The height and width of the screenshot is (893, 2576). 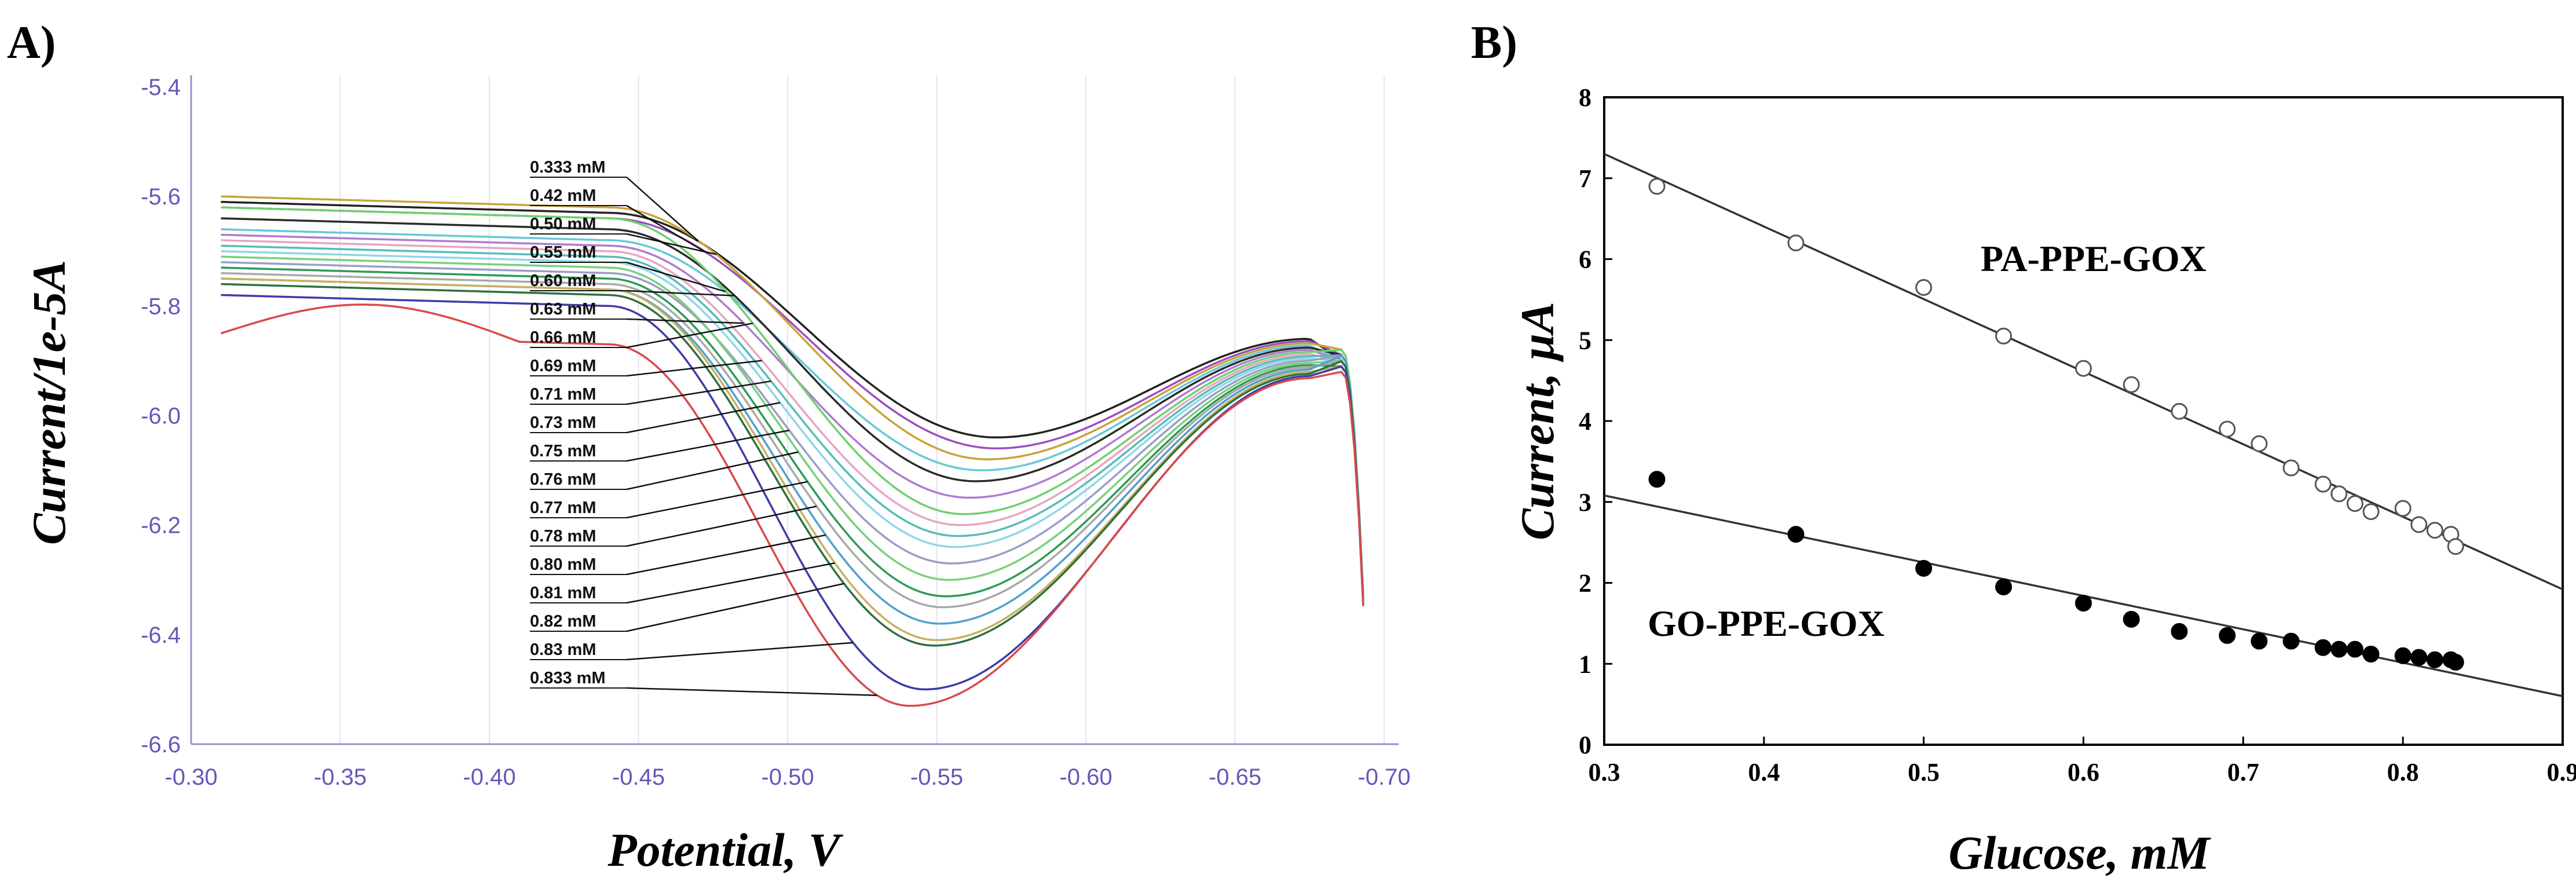 What do you see at coordinates (698, 393) in the screenshot?
I see `leader-line-0-71-mm` at bounding box center [698, 393].